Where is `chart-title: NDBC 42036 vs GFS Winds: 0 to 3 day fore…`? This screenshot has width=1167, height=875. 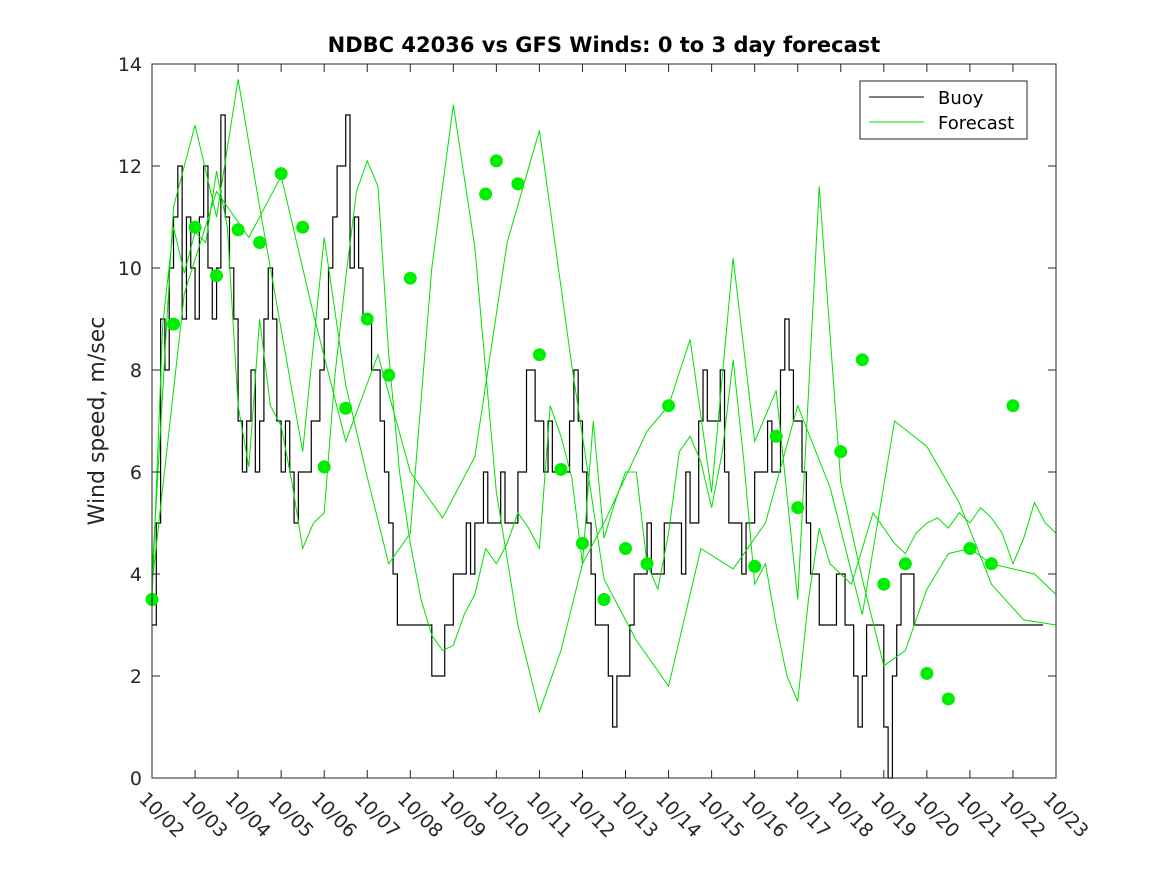 chart-title: NDBC 42036 vs GFS Winds: 0 to 3 day fore… is located at coordinates (604, 45).